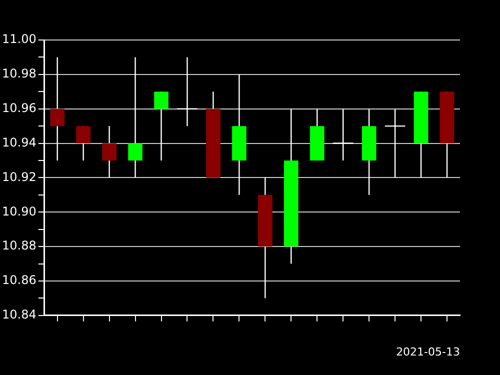 Image resolution: width=500 pixels, height=375 pixels. I want to click on y-tick-label: 10.86, so click(19, 280).